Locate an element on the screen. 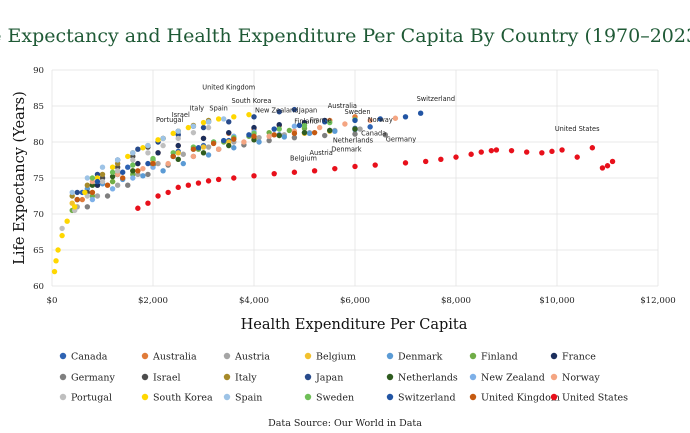  series-united-kingdom is located at coordinates (196, 166).